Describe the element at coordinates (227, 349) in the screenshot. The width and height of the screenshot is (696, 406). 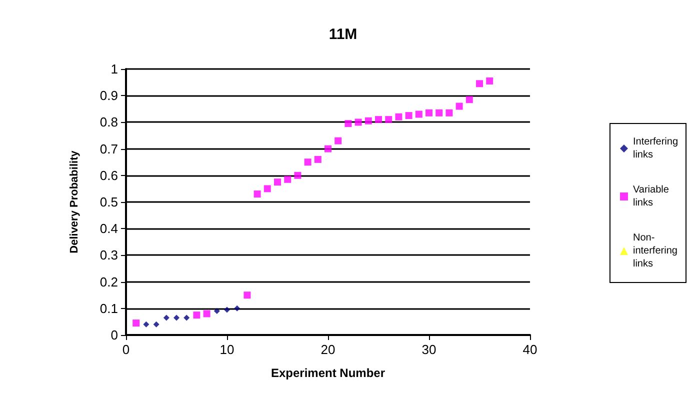
I see `x-tick-label: 10` at that location.